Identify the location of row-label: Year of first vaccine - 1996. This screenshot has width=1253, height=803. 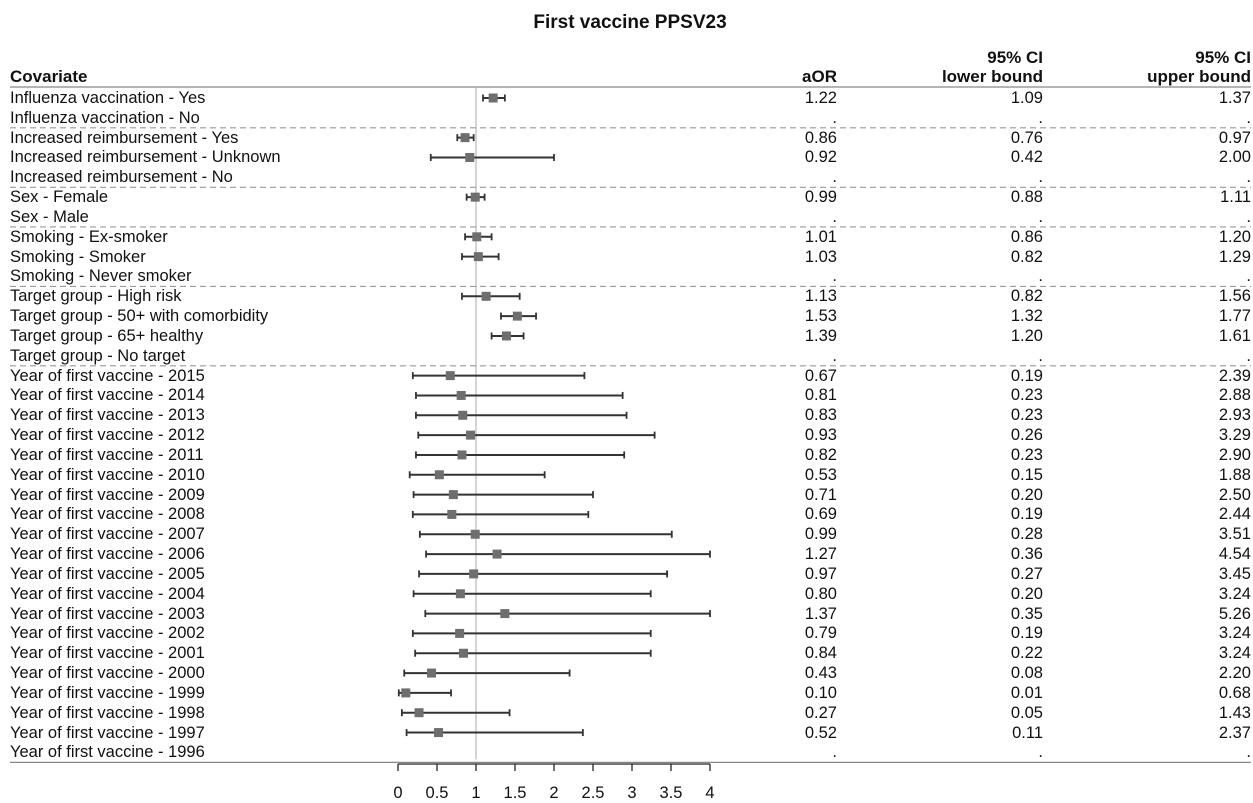
(107, 752).